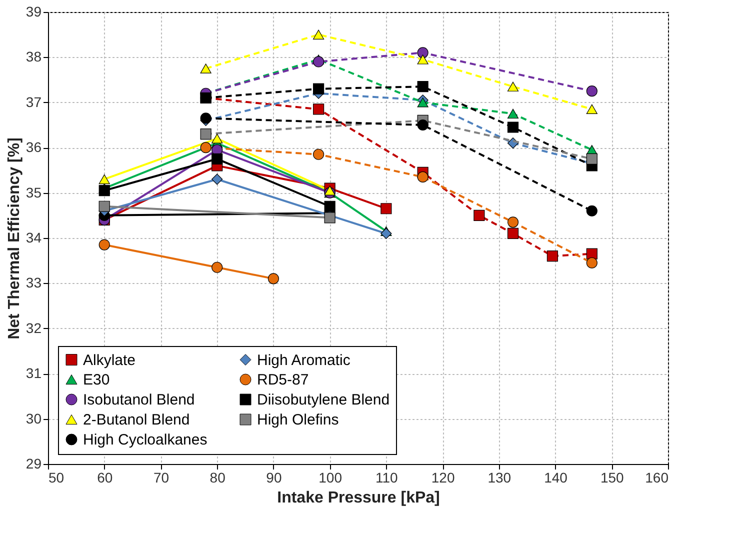 Image resolution: width=732 pixels, height=544 pixels. What do you see at coordinates (34, 102) in the screenshot?
I see `y-tick-label: 37` at bounding box center [34, 102].